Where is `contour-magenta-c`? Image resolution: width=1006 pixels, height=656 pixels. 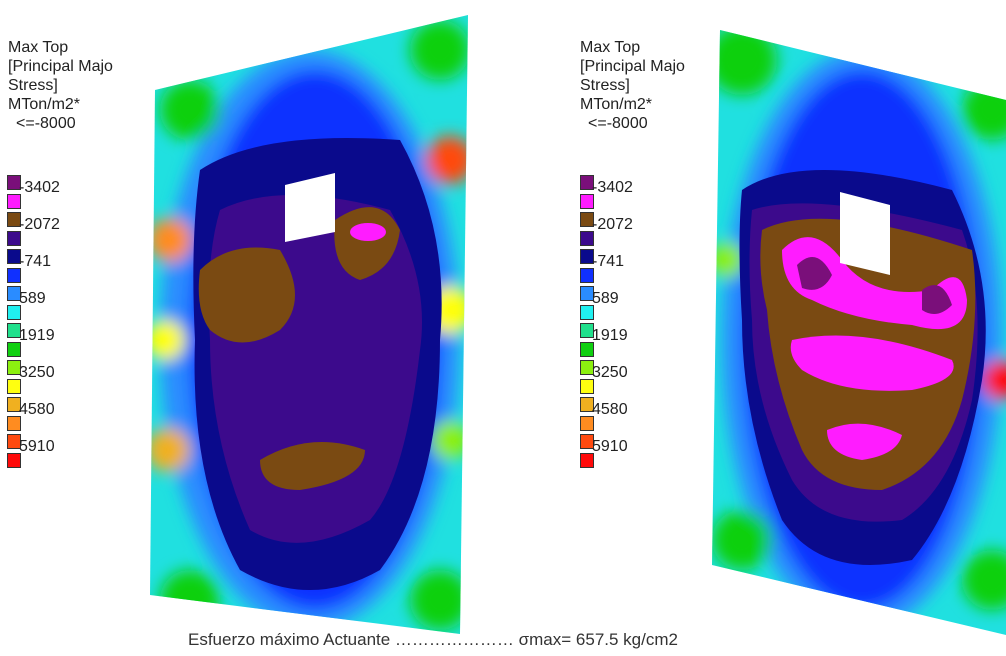 contour-magenta-c is located at coordinates (864, 441).